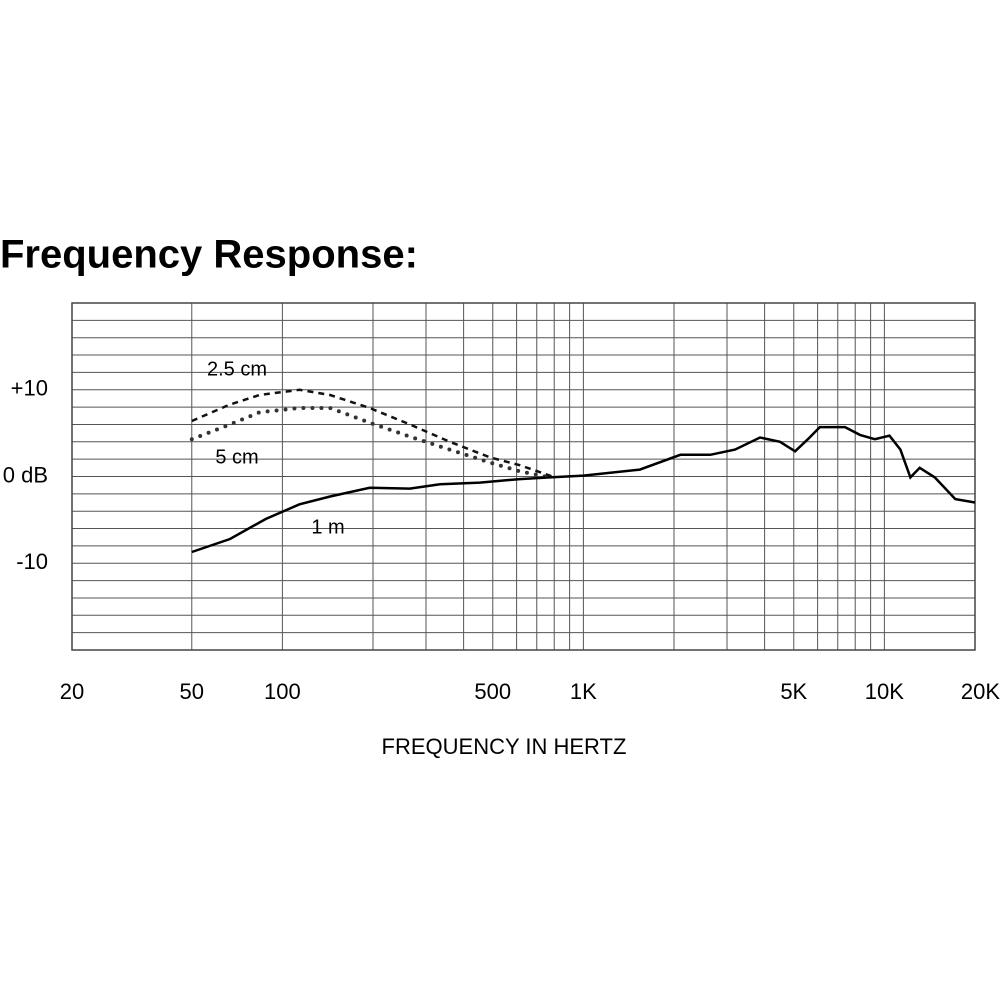 Image resolution: width=1000 pixels, height=1000 pixels. Describe the element at coordinates (282, 691) in the screenshot. I see `x-tick-label: 100` at that location.